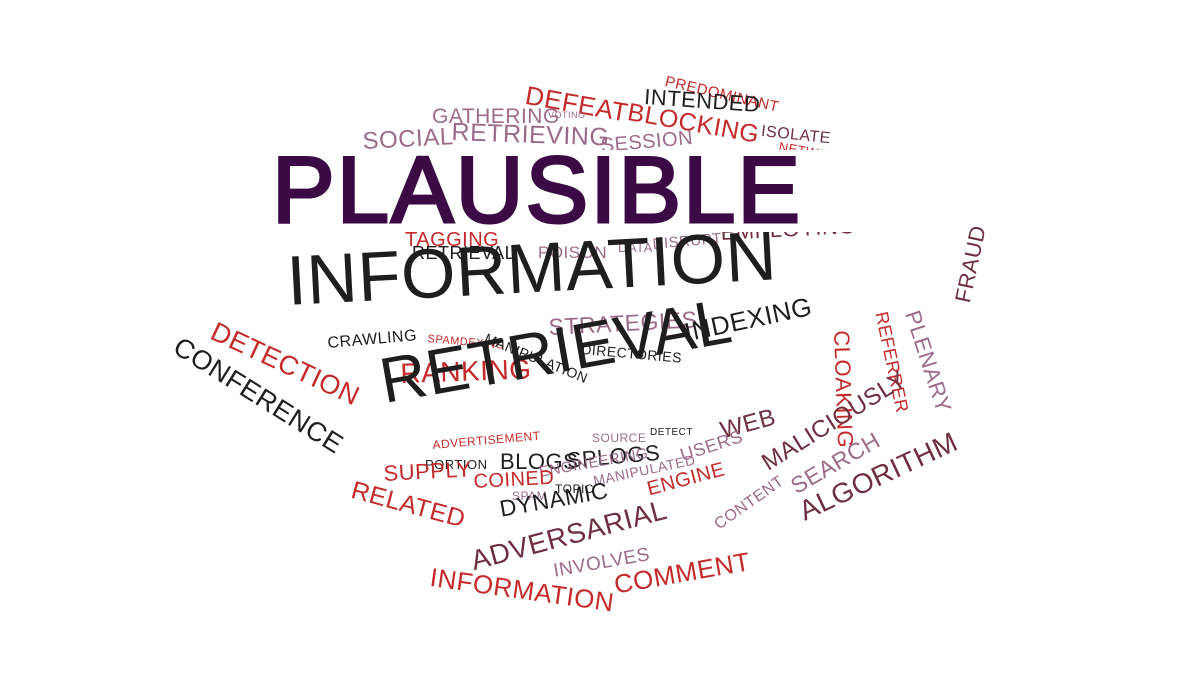 The height and width of the screenshot is (699, 1186). What do you see at coordinates (970, 264) in the screenshot?
I see `cloud-word: FRAUD` at bounding box center [970, 264].